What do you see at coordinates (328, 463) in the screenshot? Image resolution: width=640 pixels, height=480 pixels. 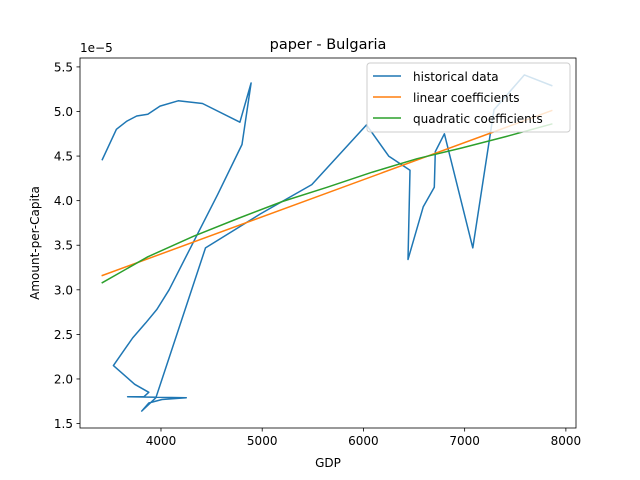 I see `x-axis-title: GDP` at bounding box center [328, 463].